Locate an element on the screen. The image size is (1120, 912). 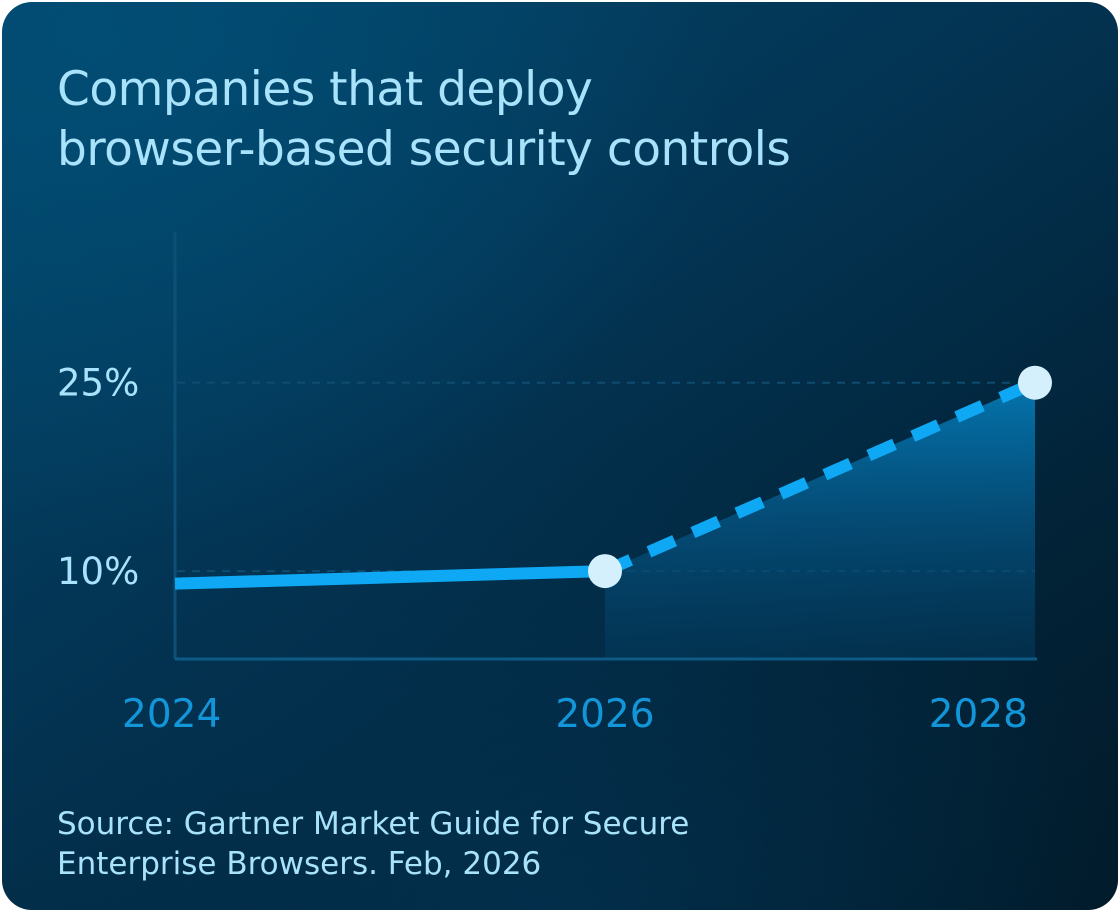
source-line-2: Enterprise Browsers. Feb, 2026 is located at coordinates (299, 864).